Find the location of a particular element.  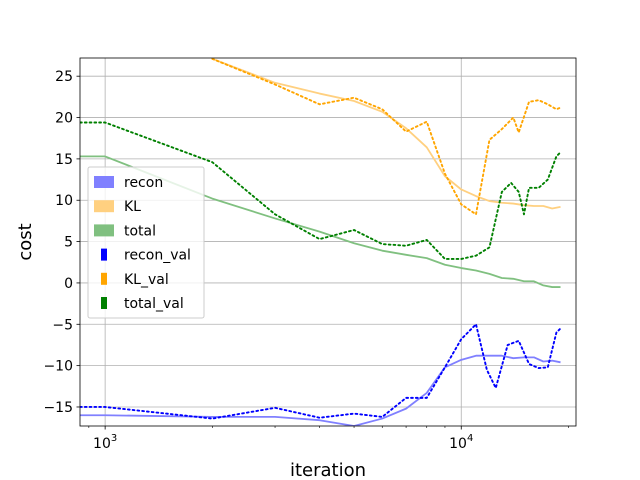

y-tick-label: 15 is located at coordinates (64, 160).